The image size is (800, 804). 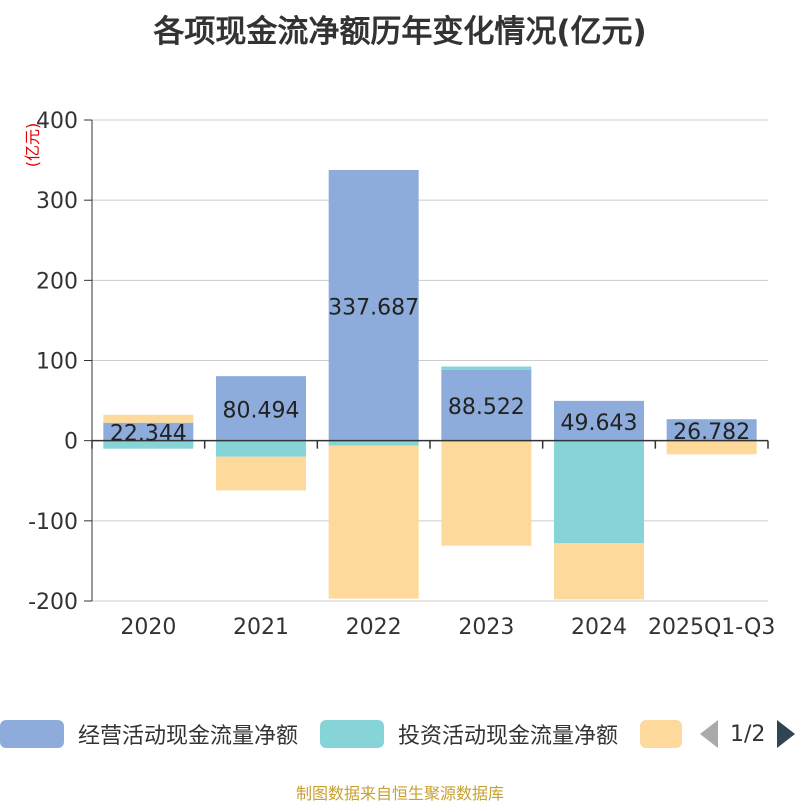 I want to click on y-tick-label: 400, so click(x=57, y=121).